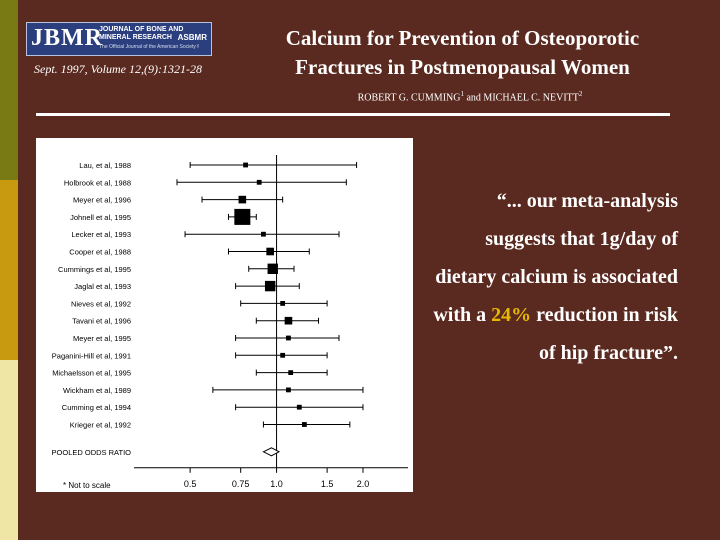 The image size is (720, 540). What do you see at coordinates (192, 37) in the screenshot?
I see `society-mark: ASBMR` at bounding box center [192, 37].